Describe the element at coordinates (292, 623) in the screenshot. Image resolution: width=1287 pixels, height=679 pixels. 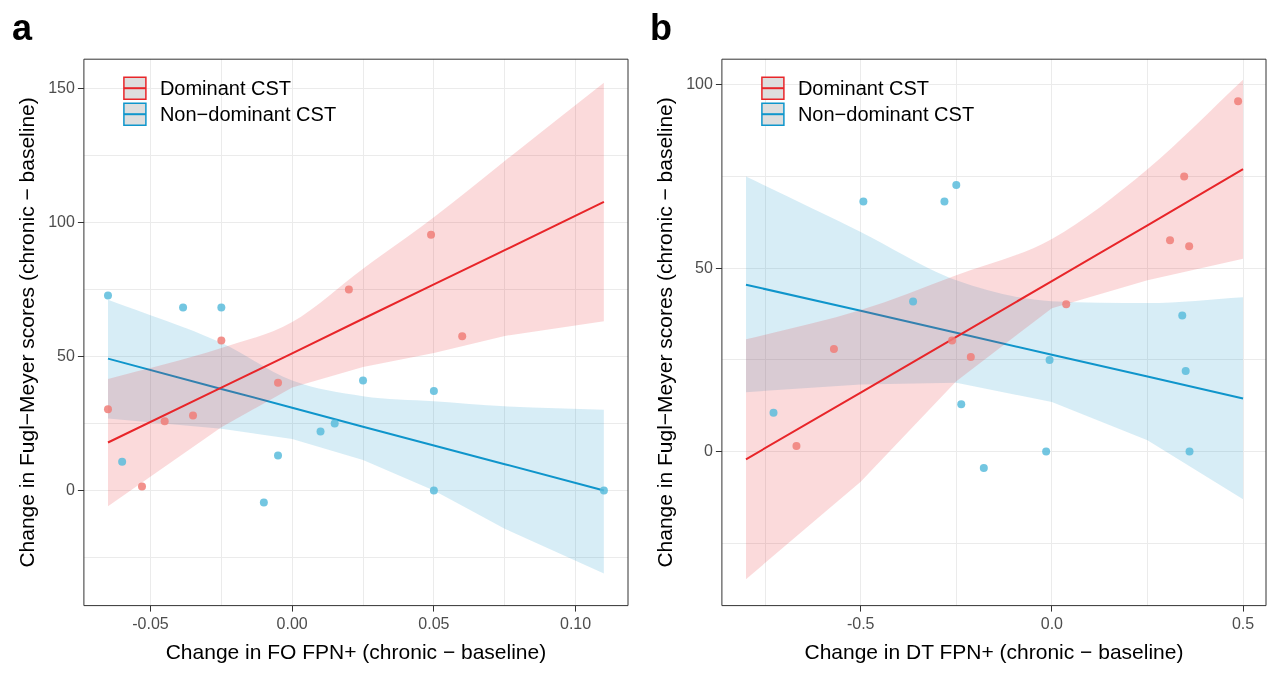
I see `x-tick-label: 0.00` at that location.